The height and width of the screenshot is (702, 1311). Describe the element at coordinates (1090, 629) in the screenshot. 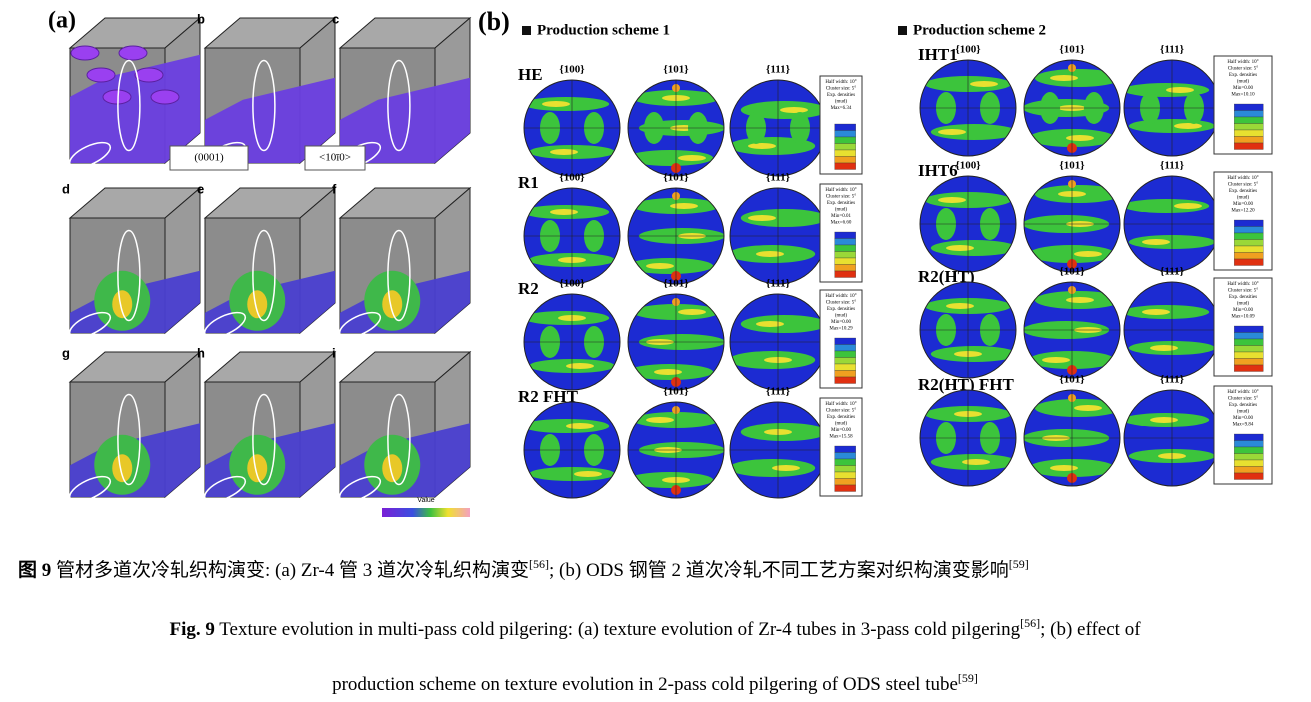

I see `caption-text: ; (b) effect of` at that location.